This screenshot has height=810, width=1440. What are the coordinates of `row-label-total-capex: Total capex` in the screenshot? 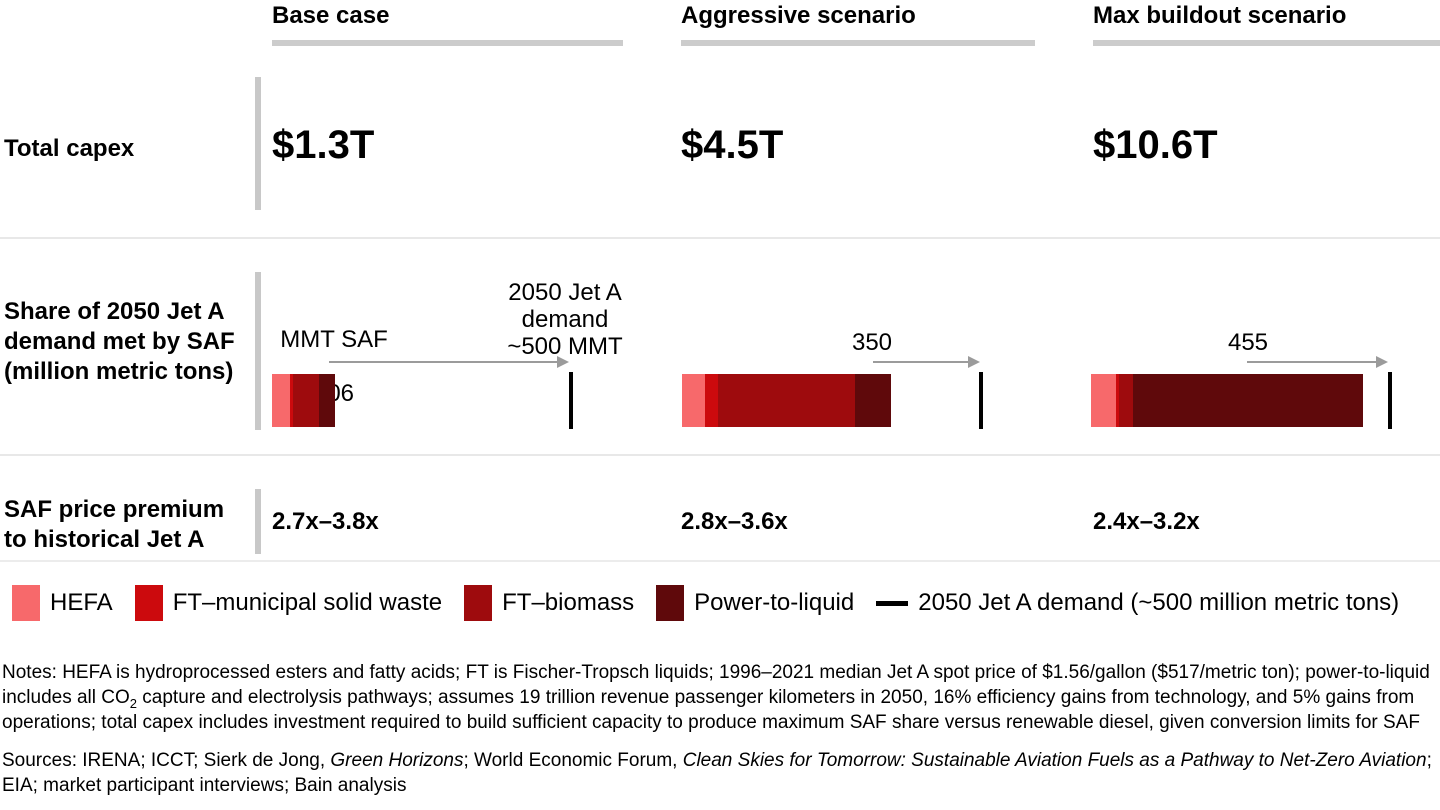 It's located at (69, 148).